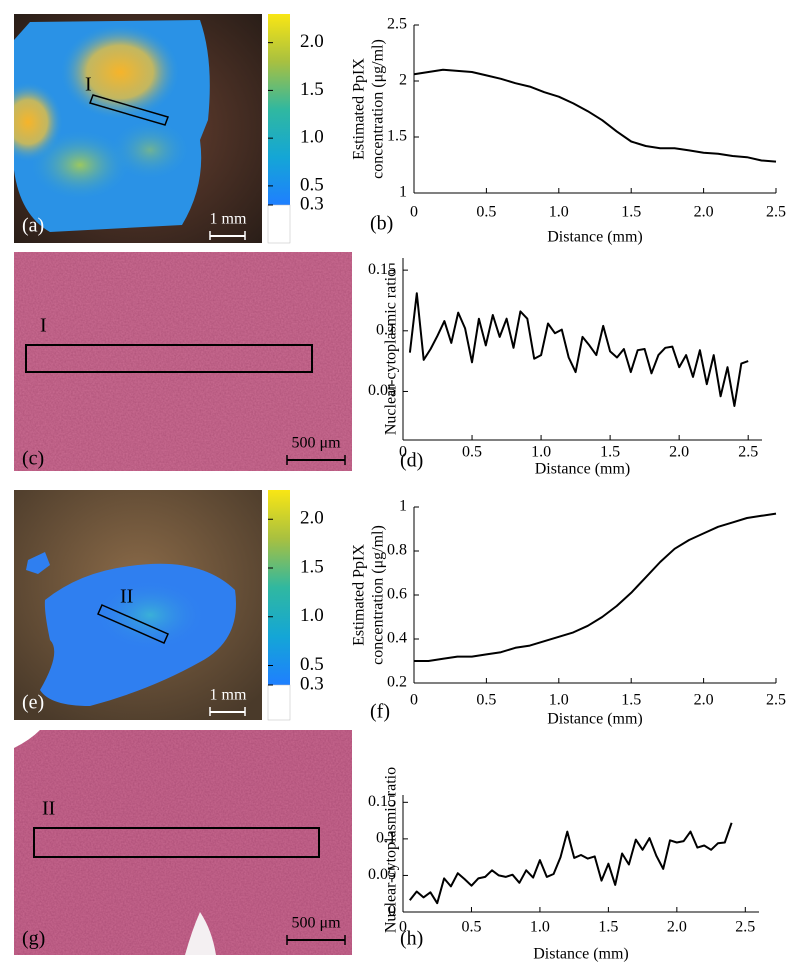 The height and width of the screenshot is (974, 800). What do you see at coordinates (411, 939) in the screenshot?
I see `panel-label: (h)` at bounding box center [411, 939].